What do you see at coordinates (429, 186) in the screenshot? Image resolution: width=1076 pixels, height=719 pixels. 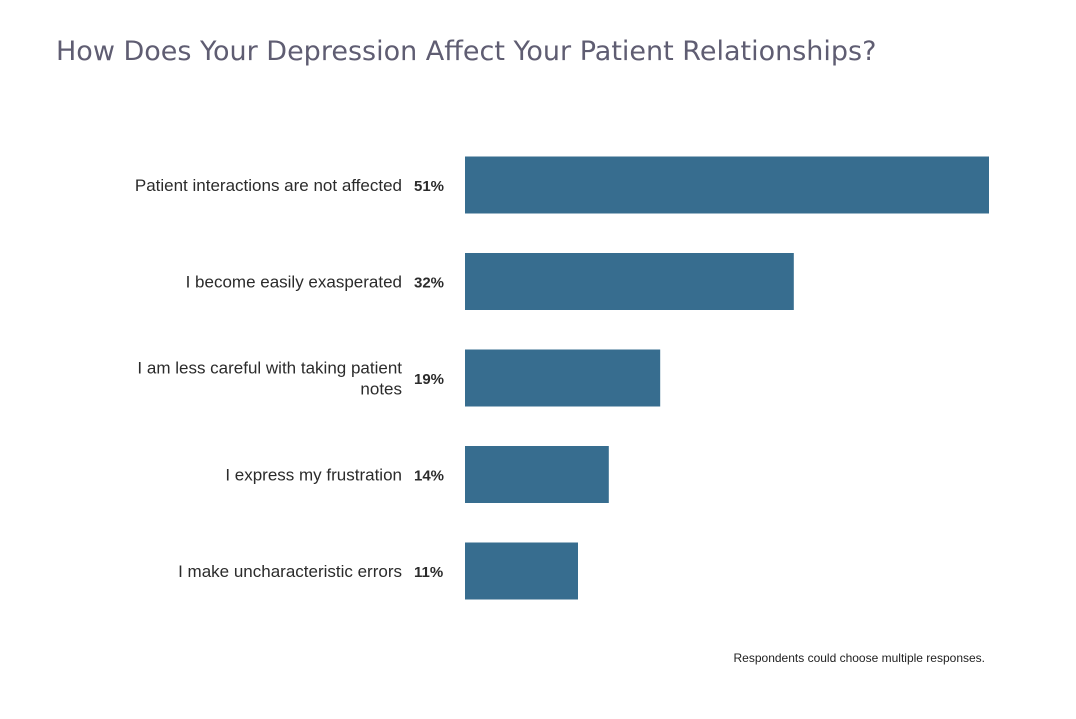 I see `value-label: 51%` at bounding box center [429, 186].